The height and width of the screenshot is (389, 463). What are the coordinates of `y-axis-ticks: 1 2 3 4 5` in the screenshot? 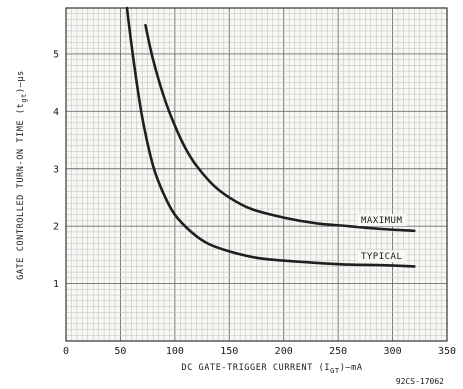 It's located at (56, 169).